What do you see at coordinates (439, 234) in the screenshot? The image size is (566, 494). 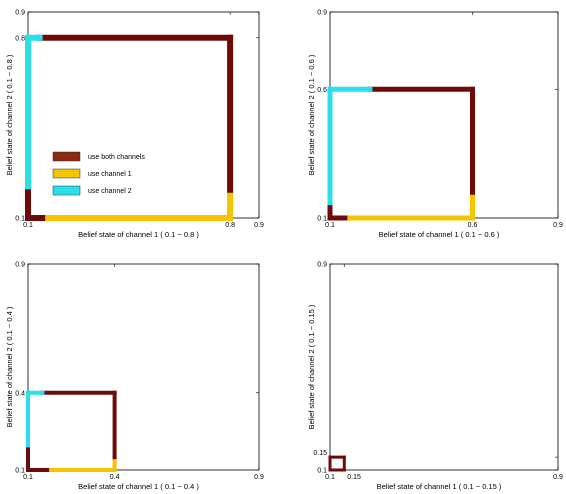 I see `x-axis-label: Belief state of channel 1 ( 0.1 − 0.6 )` at bounding box center [439, 234].